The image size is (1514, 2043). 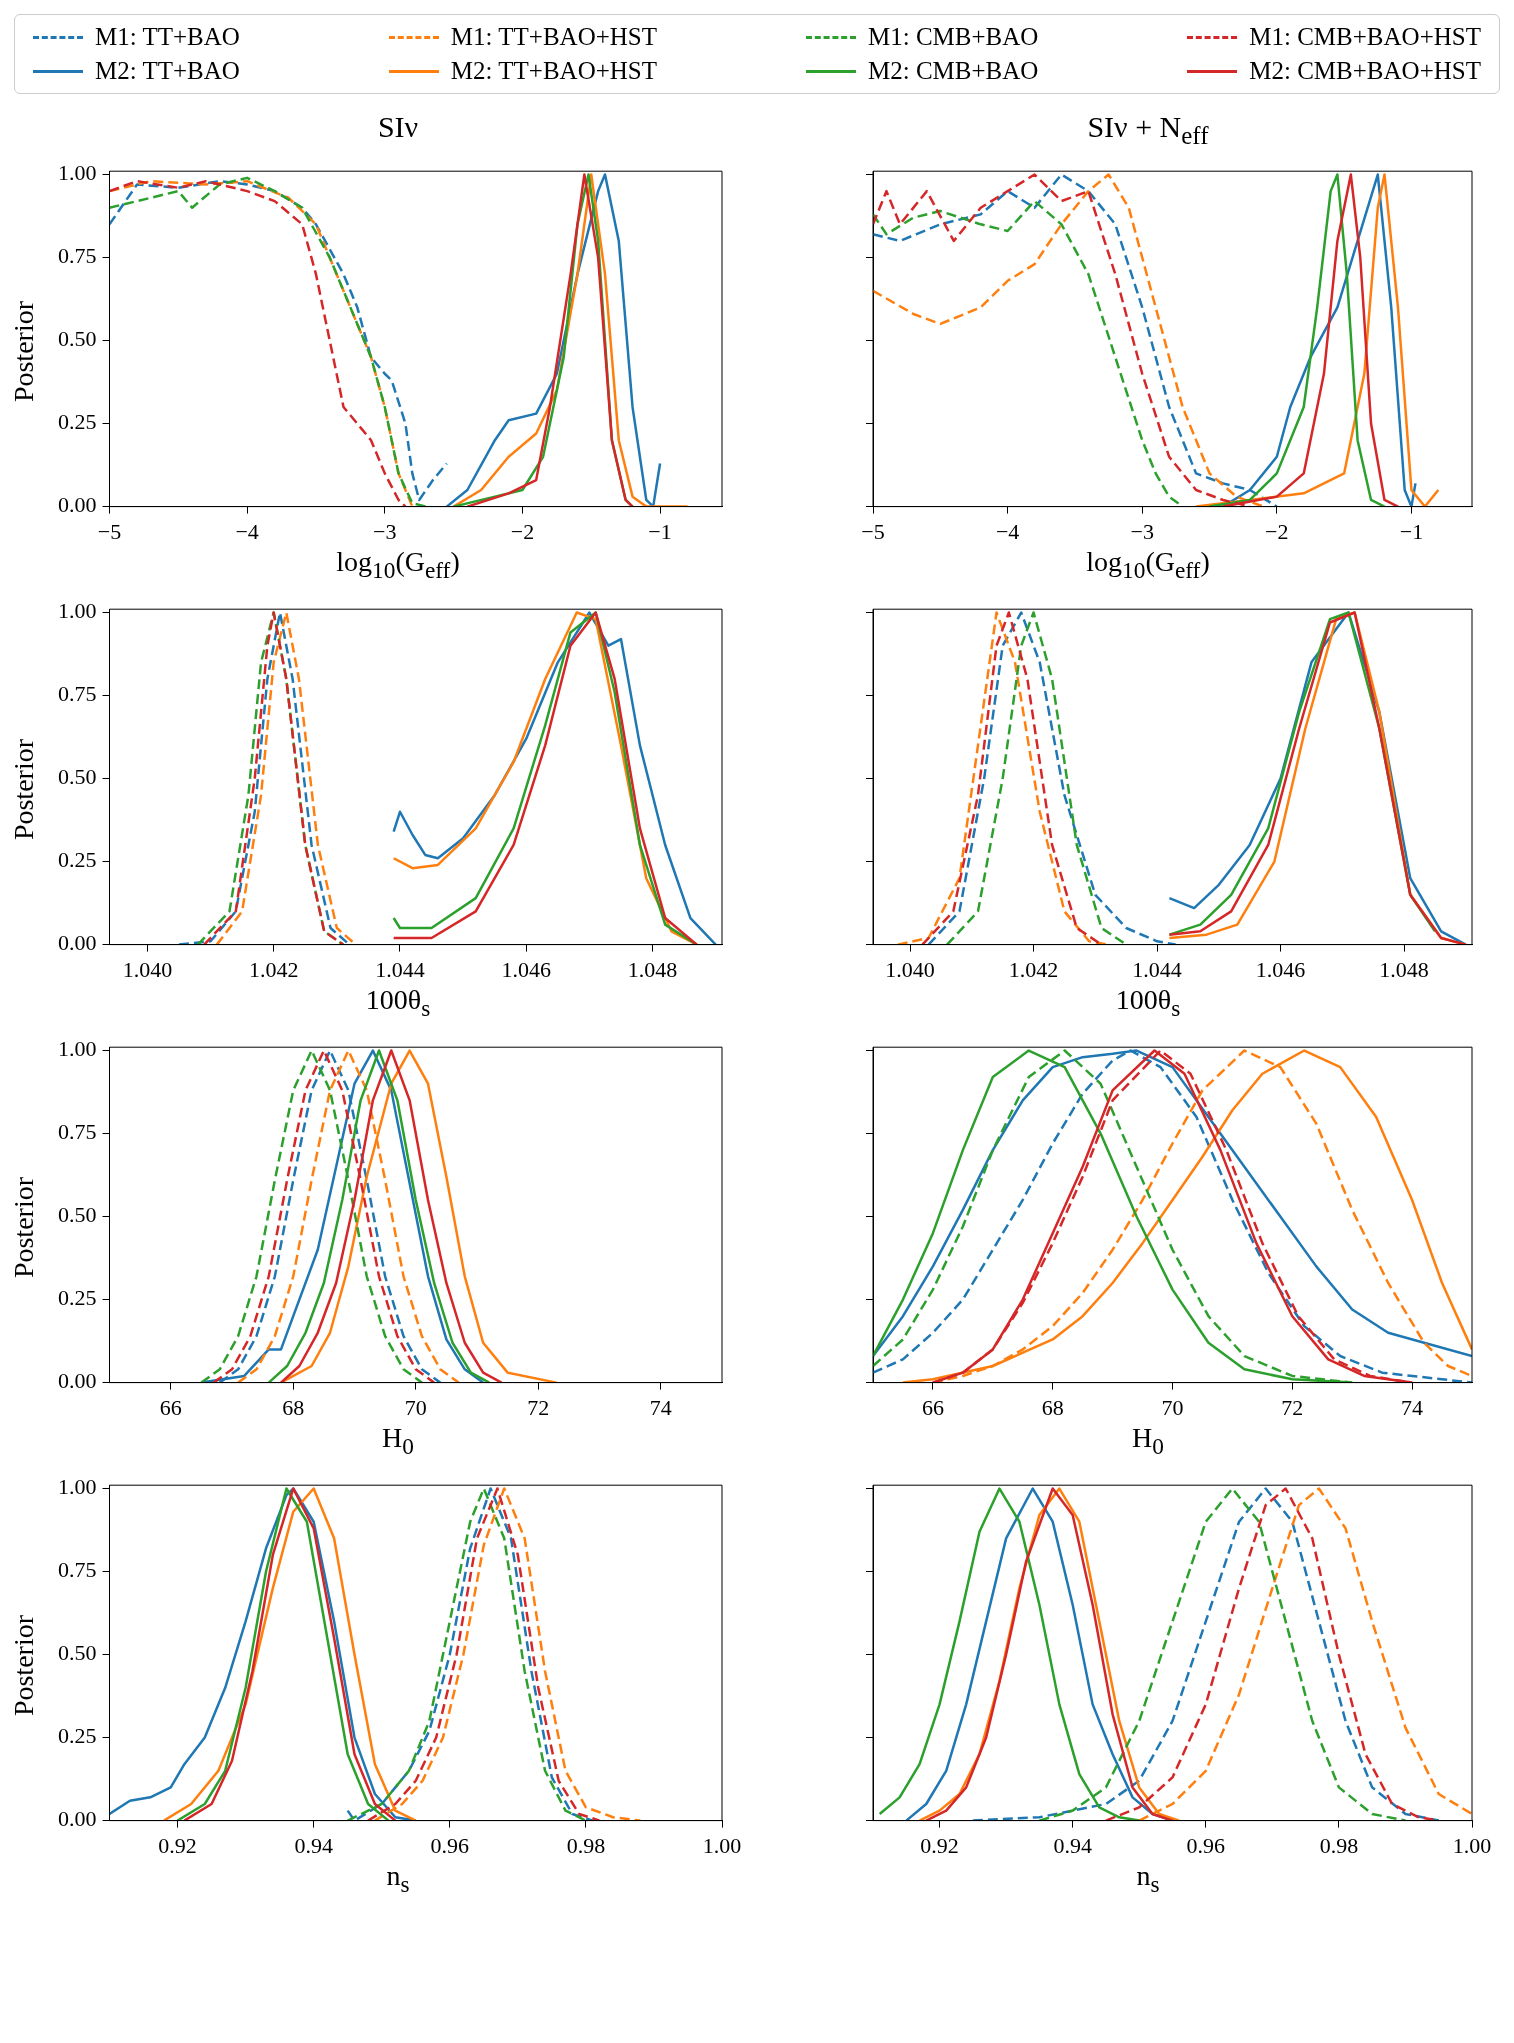 I want to click on legend-label: M1: CMB+BAO, so click(x=953, y=37).